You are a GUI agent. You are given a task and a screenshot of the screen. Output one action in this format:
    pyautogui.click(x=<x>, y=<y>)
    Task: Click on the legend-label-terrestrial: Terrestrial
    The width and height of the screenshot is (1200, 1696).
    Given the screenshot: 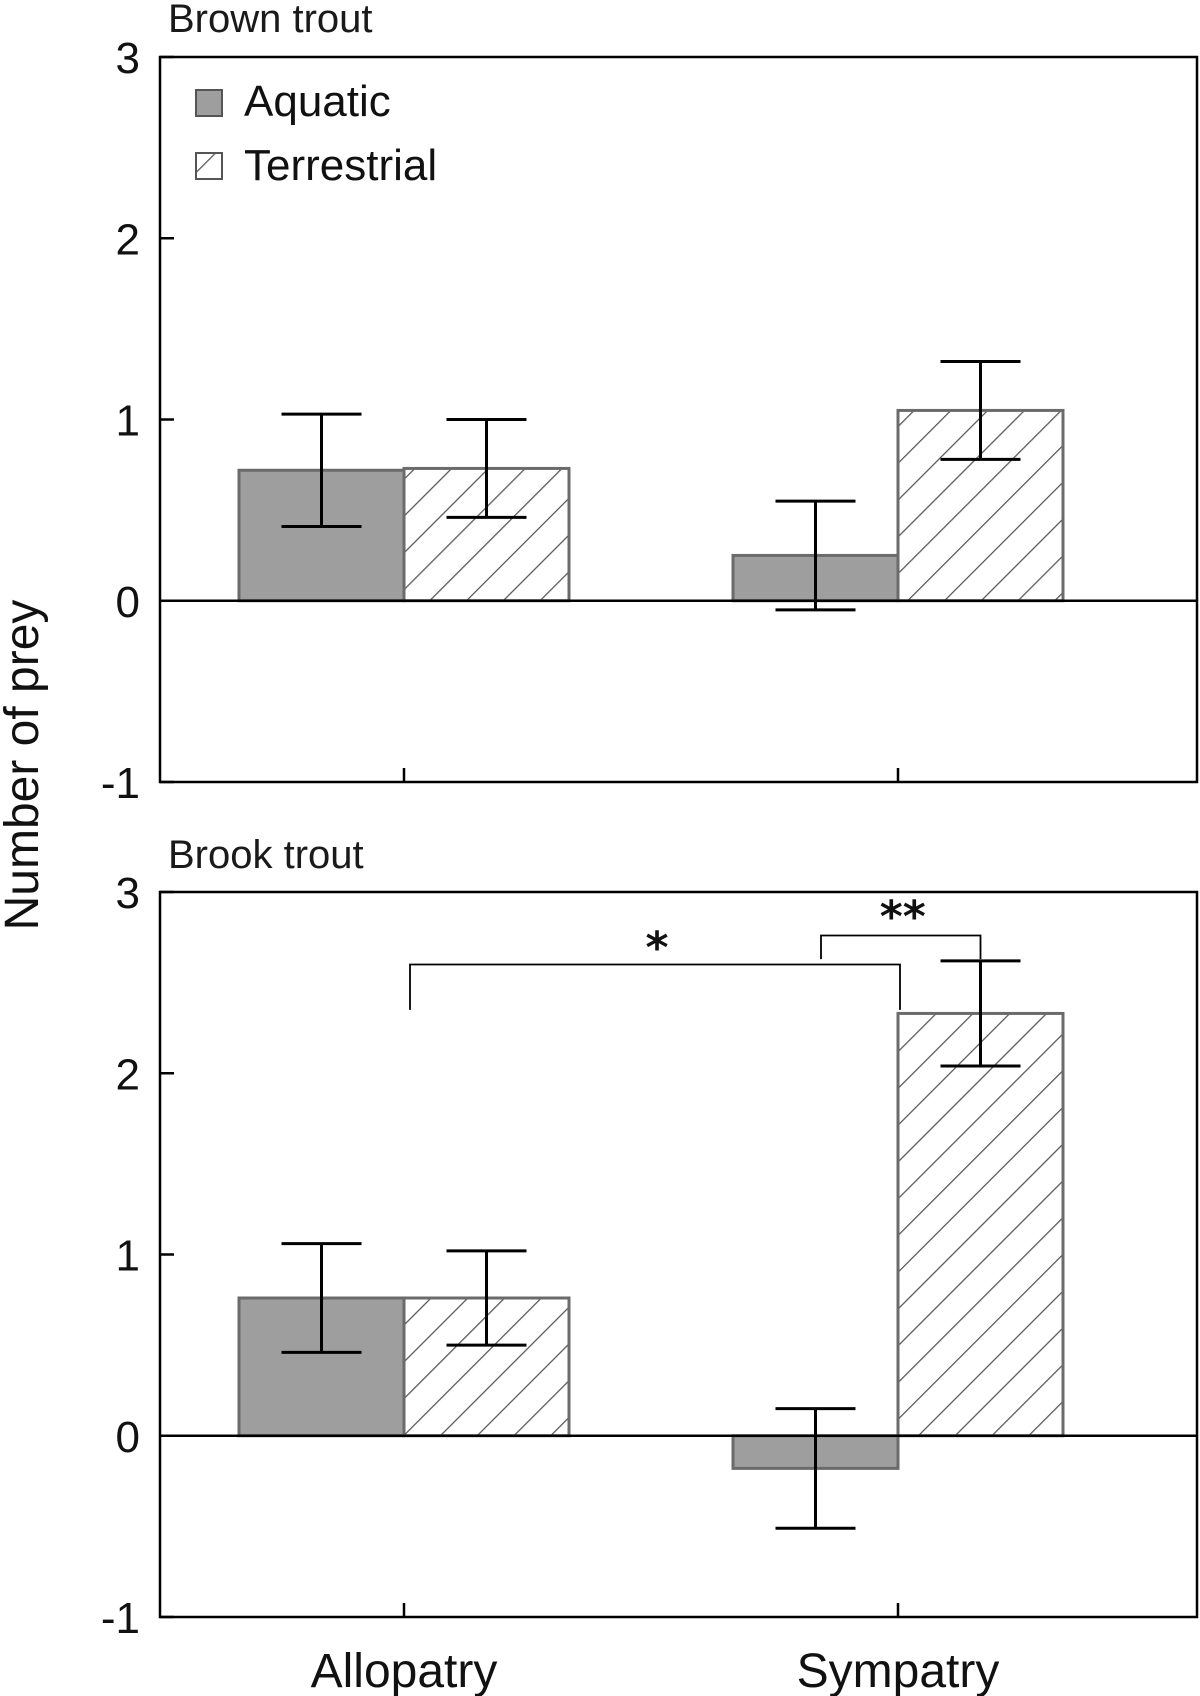 What is the action you would take?
    pyautogui.click(x=340, y=165)
    